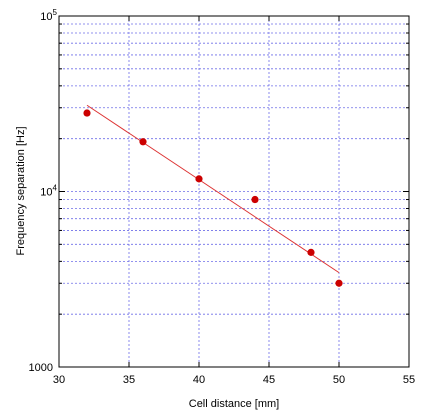  What do you see at coordinates (21, 190) in the screenshot?
I see `y-axis-title: Frequency separation [Hz]` at bounding box center [21, 190].